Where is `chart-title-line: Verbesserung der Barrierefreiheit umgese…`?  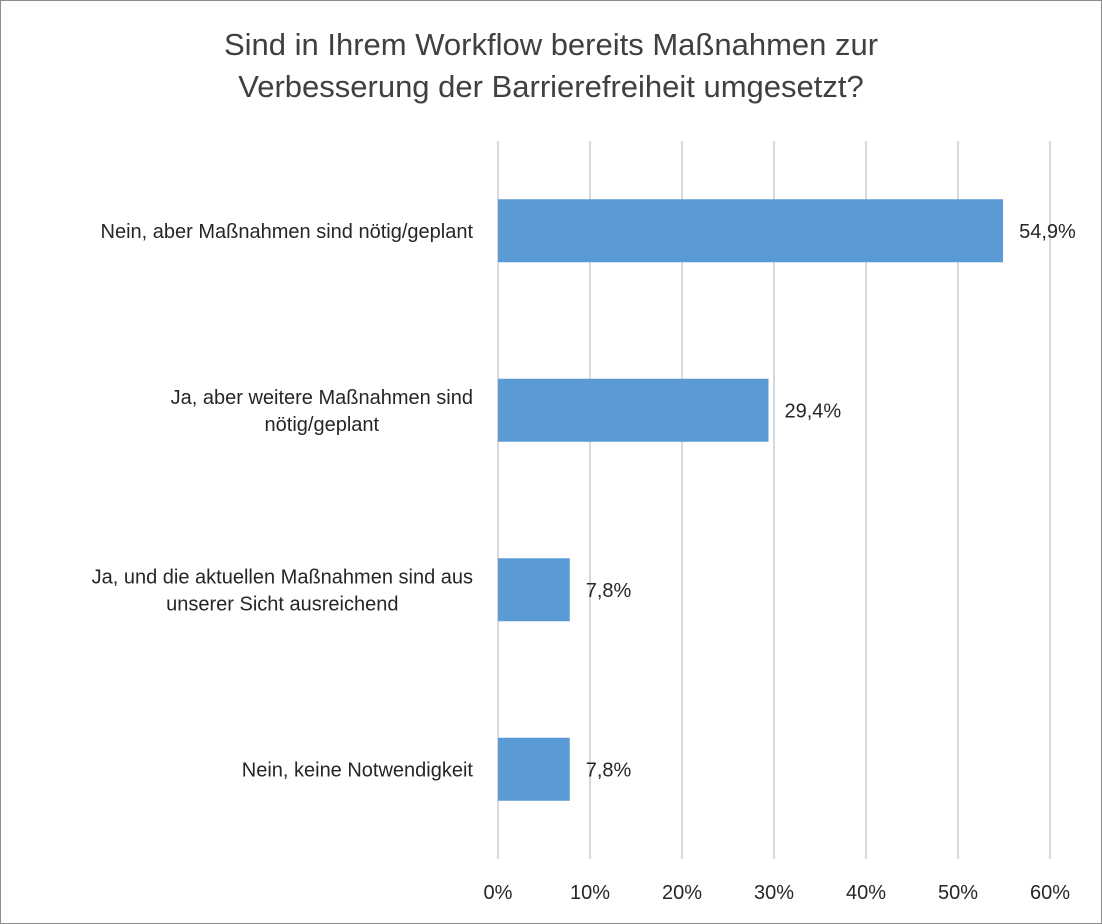
chart-title-line: Verbesserung der Barrierefreiheit umgese… is located at coordinates (551, 86).